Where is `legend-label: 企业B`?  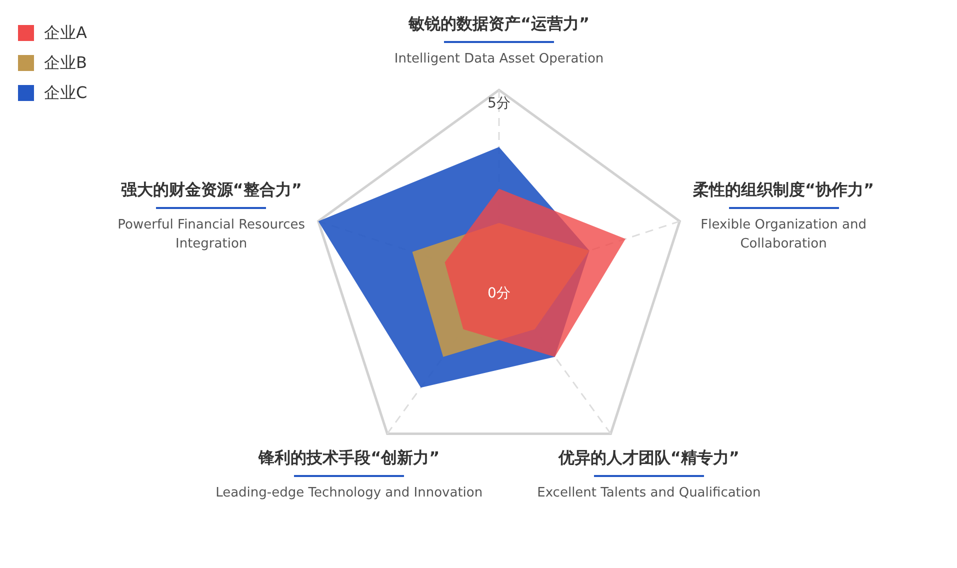 legend-label: 企业B is located at coordinates (65, 63).